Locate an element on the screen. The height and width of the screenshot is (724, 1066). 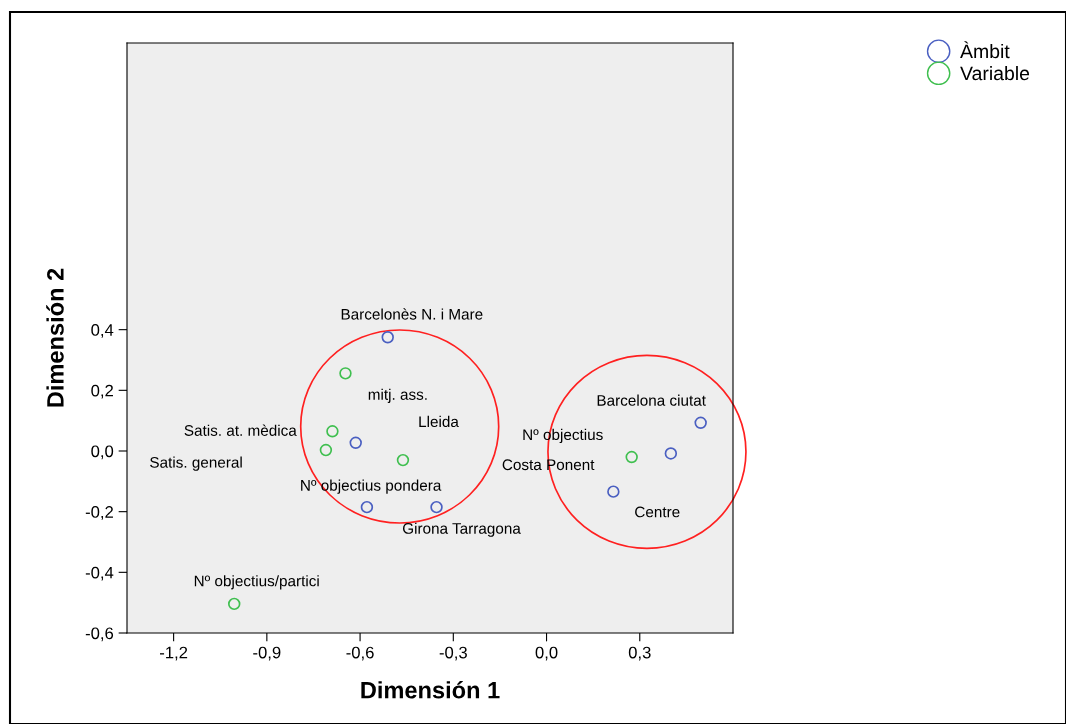
x-axis-title: Dimensión 1 is located at coordinates (430, 689).